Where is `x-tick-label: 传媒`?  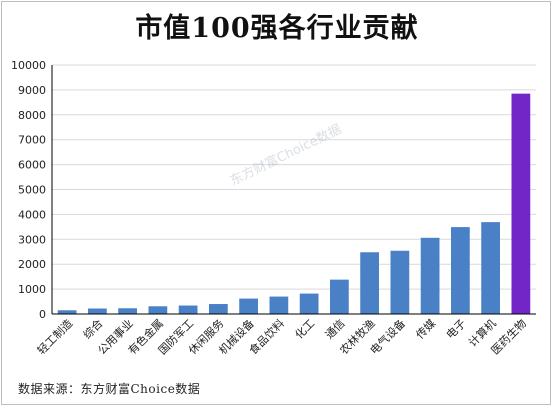
x-tick-label: 传媒 is located at coordinates (425, 329).